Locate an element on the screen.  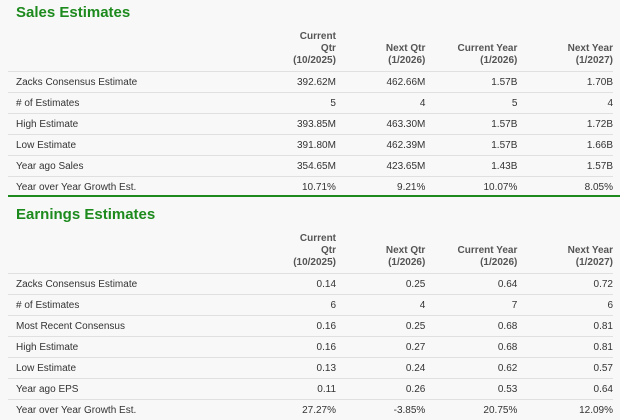
row-label: Zacks Consensus Estimate is located at coordinates (150, 82).